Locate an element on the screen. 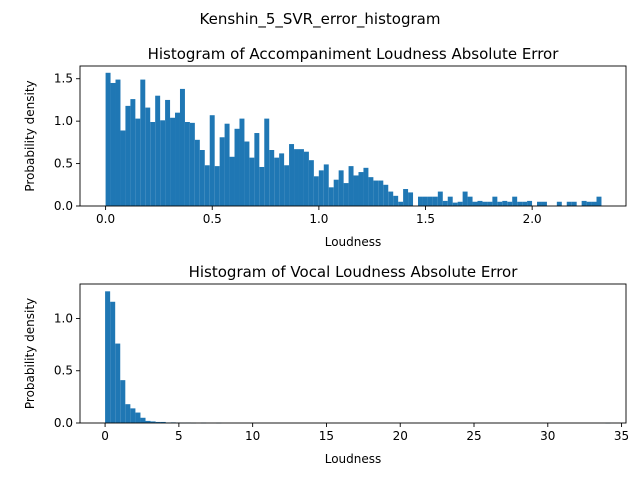 This screenshot has width=640, height=480. vocal-xtick-label: 35 is located at coordinates (621, 436).